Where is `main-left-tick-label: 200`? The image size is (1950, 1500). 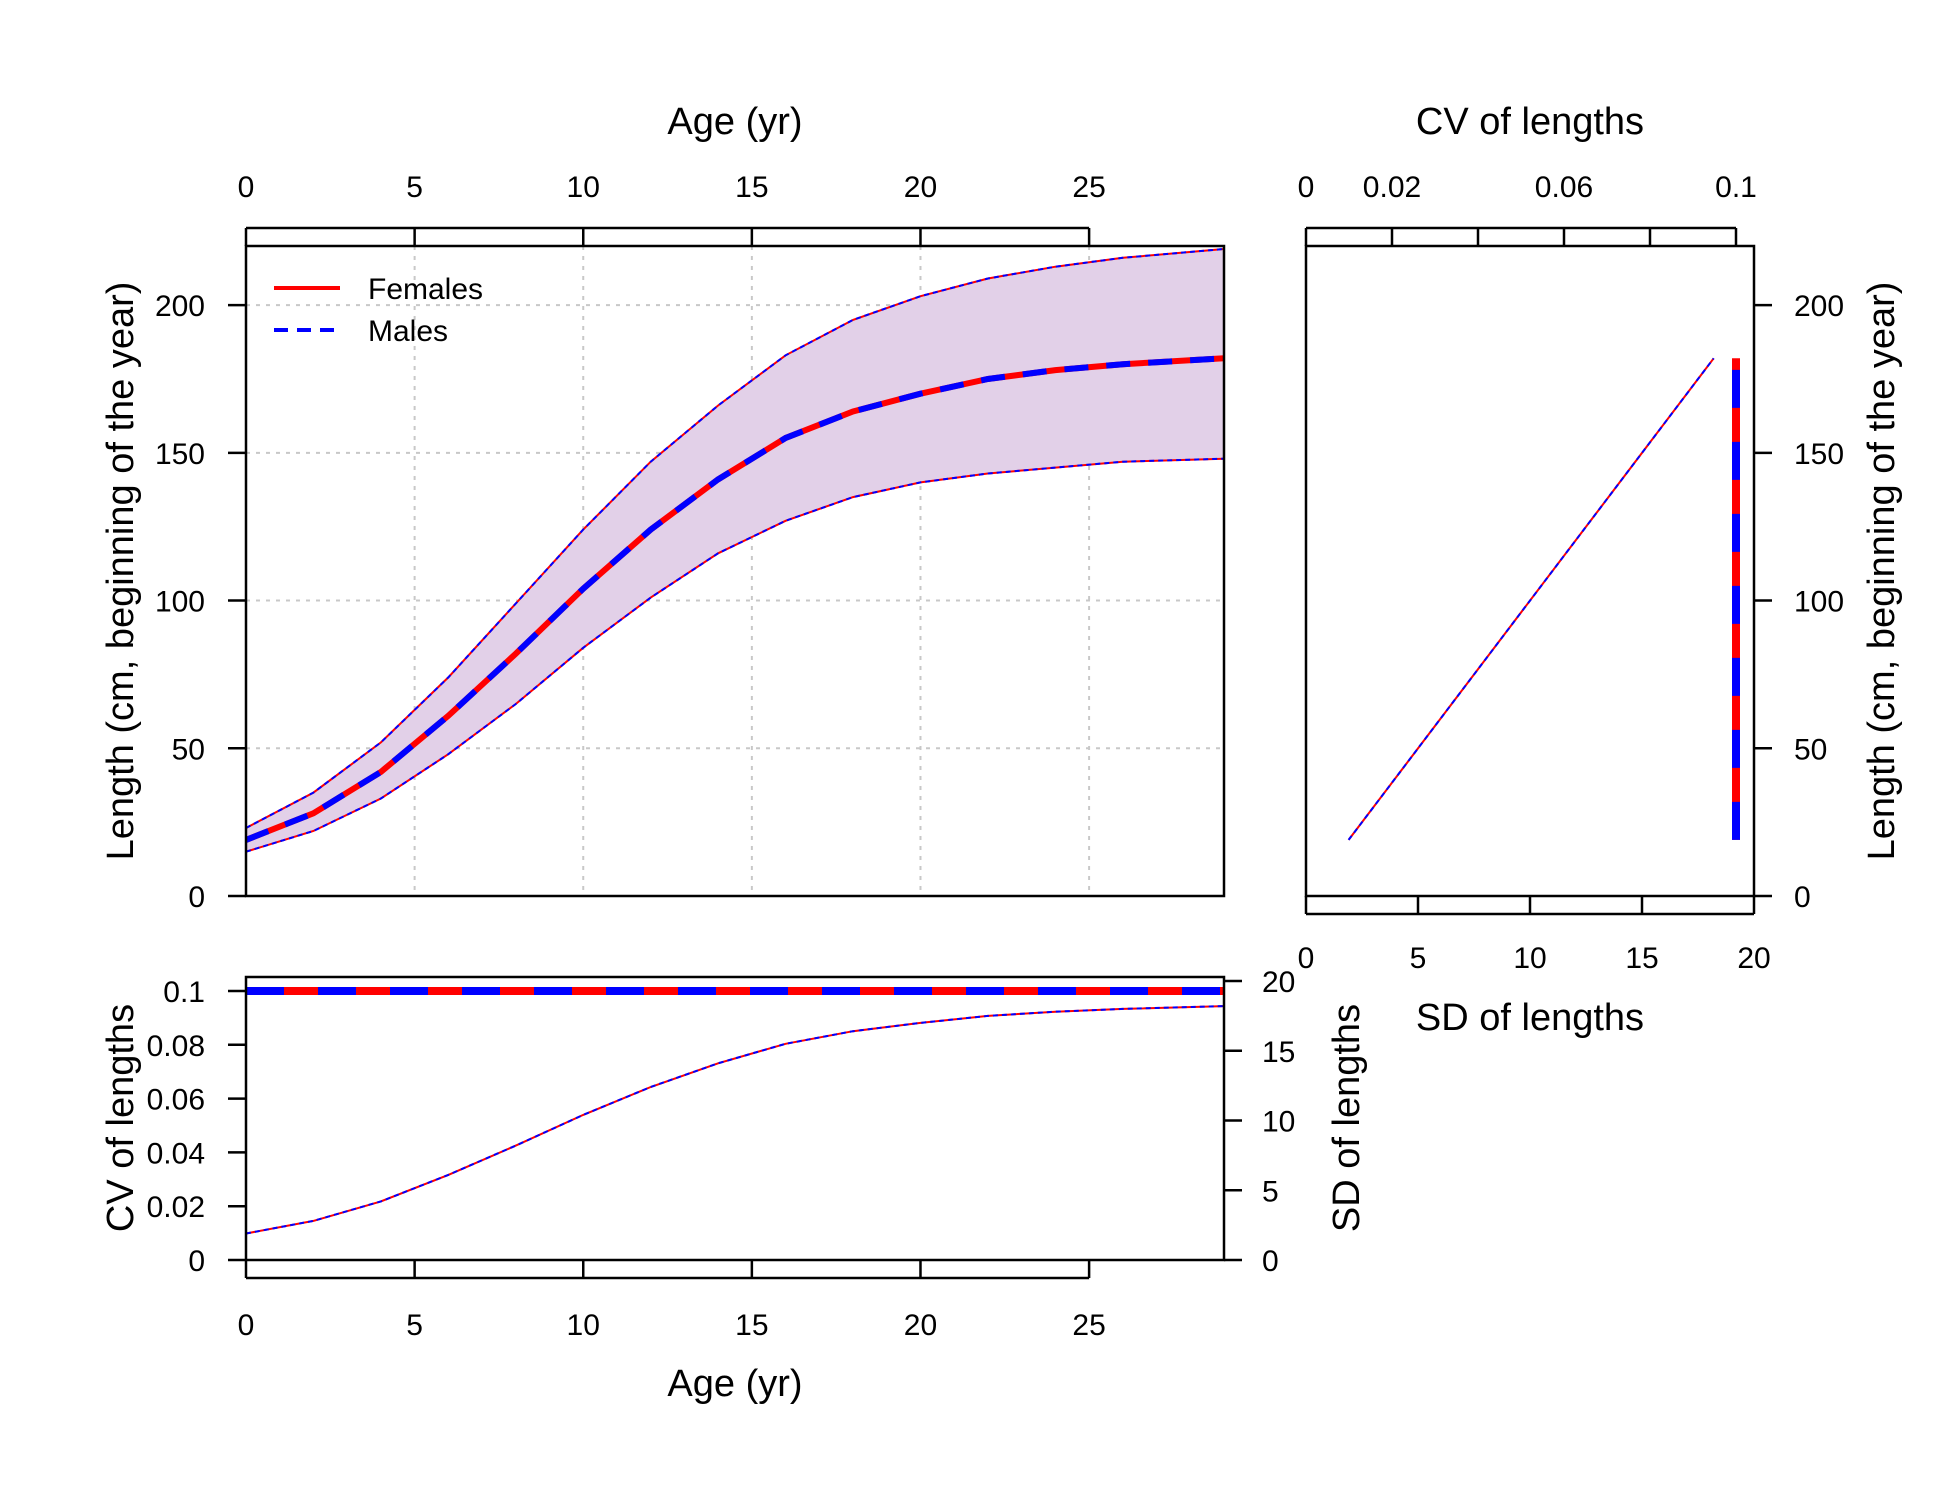
main-left-tick-label: 200 is located at coordinates (180, 306).